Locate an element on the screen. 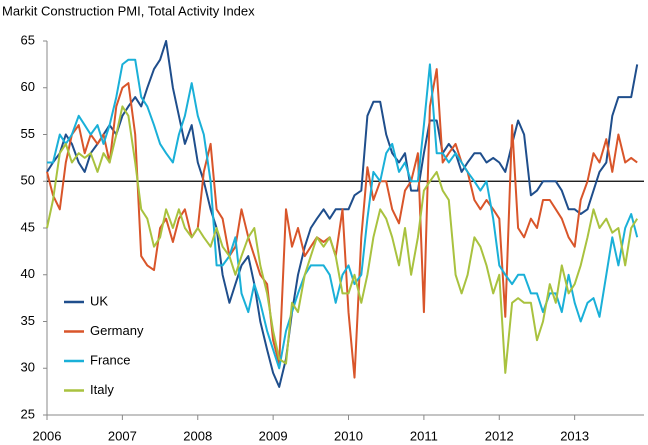  y-tick-label: 30 is located at coordinates (28, 367).